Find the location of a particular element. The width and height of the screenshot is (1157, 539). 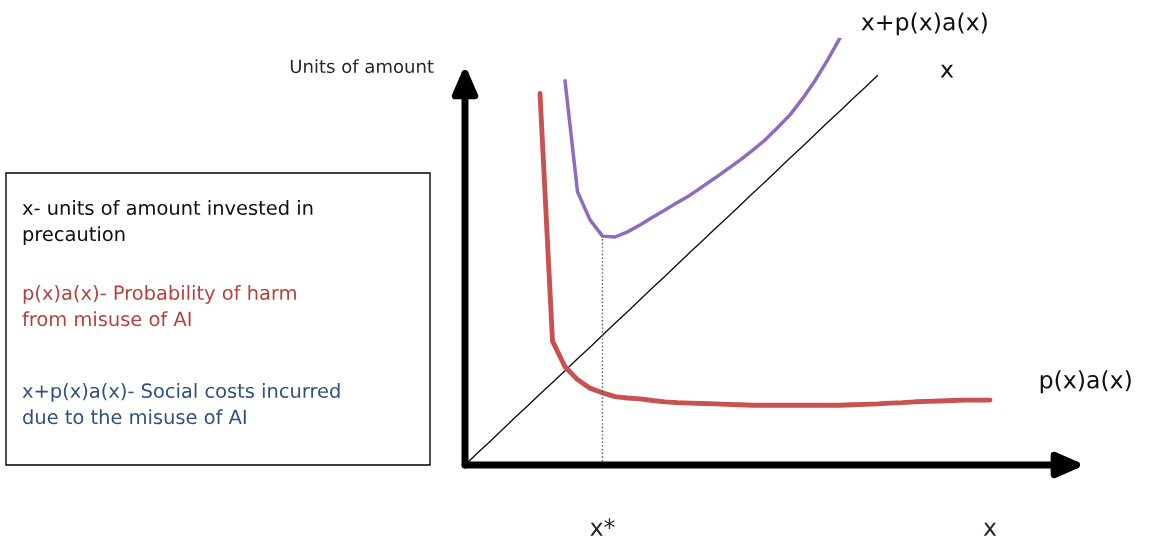

text: p(x)a(x)- Probability of harm from misuse of AI is located at coordinates (159, 306).